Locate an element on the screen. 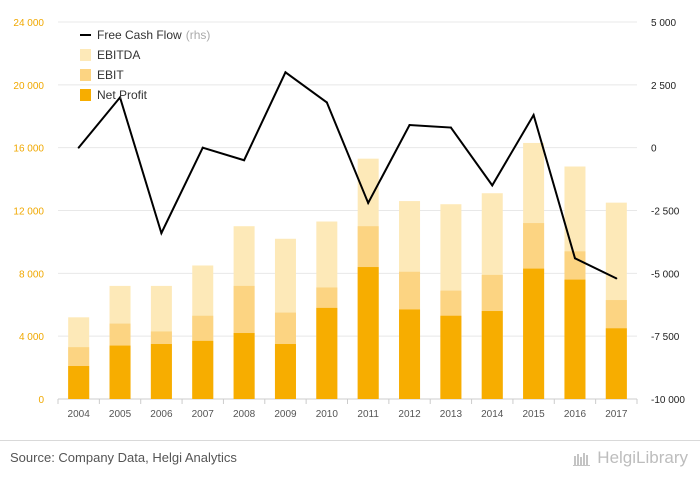  x-axis-tick-label: 2010 is located at coordinates (327, 414).